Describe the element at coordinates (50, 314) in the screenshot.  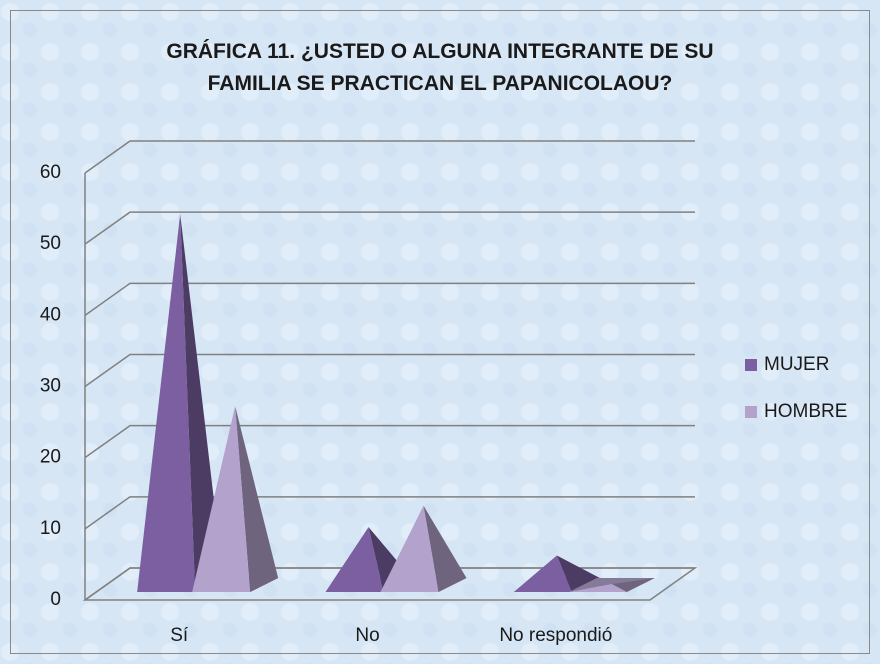
I see `y-tick-label: 40` at that location.